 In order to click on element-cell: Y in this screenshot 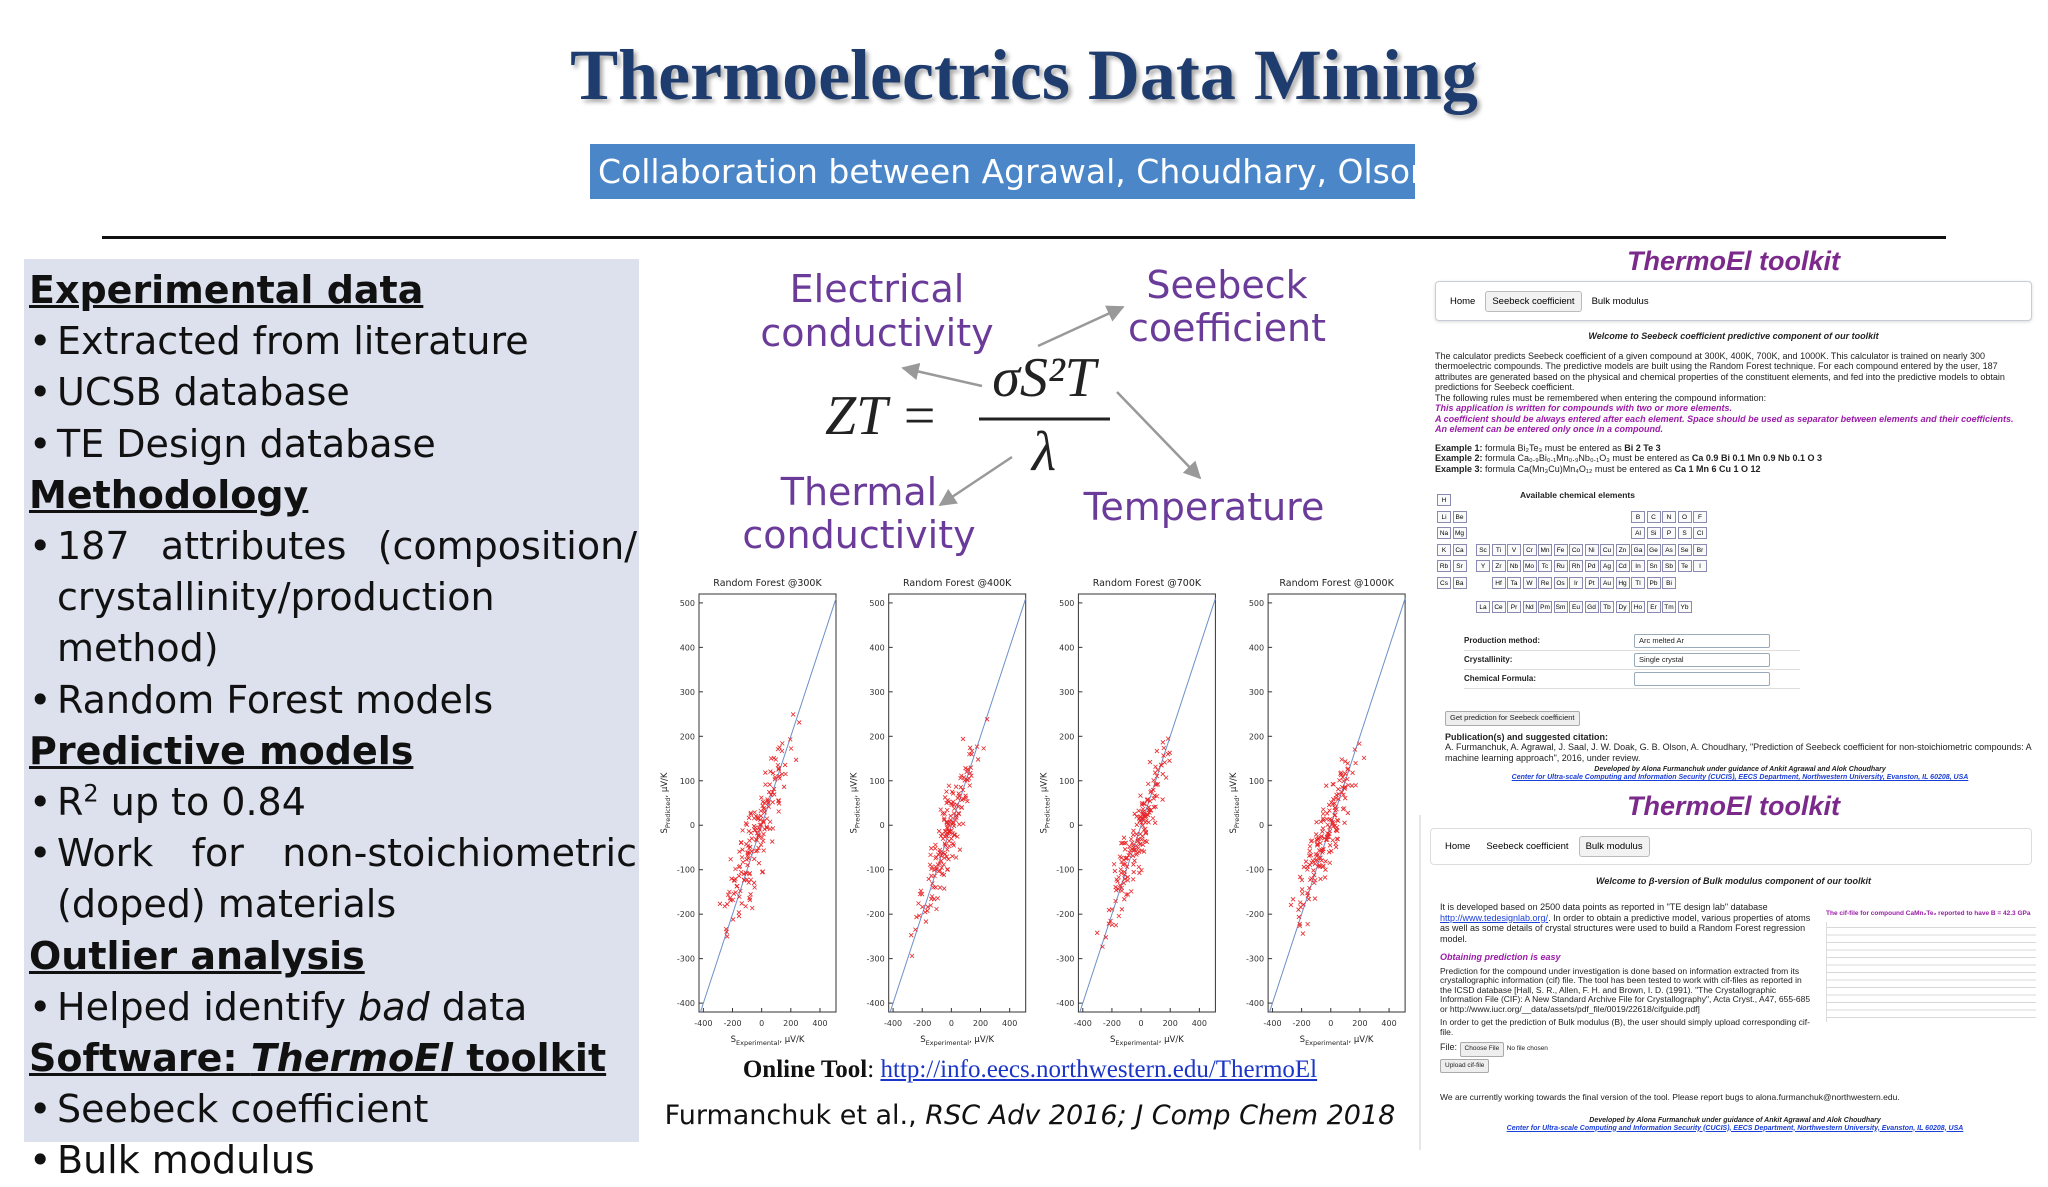, I will do `click(1483, 566)`.